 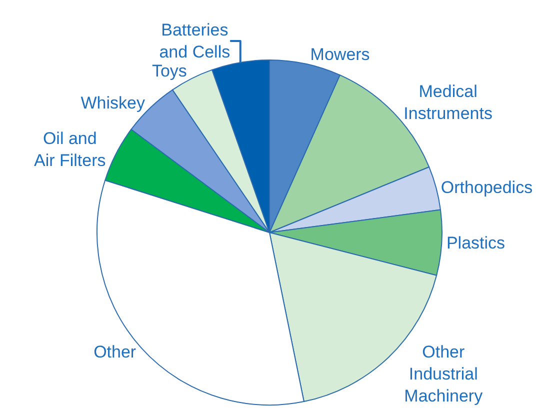 I want to click on slice-label: Mowers, so click(x=340, y=54).